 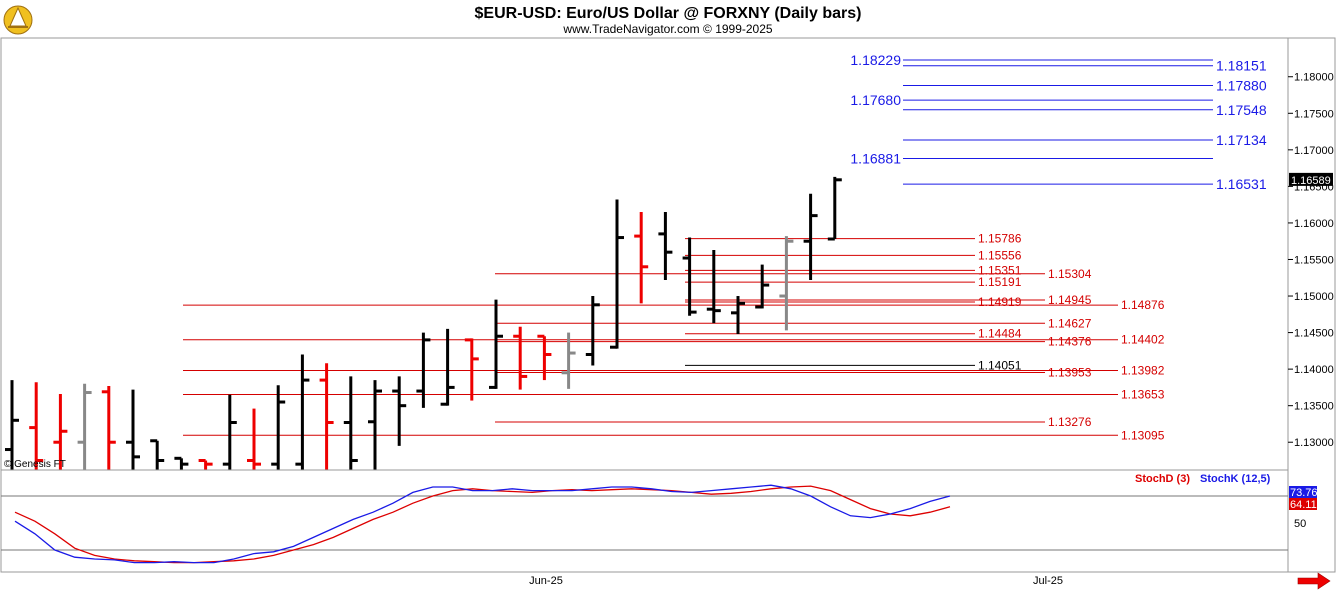 I want to click on price-level-label: 1.14376, so click(x=1070, y=342).